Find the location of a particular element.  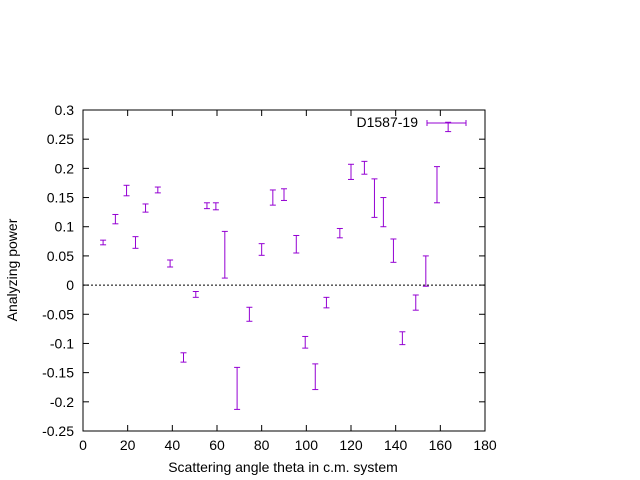

x-tick-label: 160 is located at coordinates (441, 445).